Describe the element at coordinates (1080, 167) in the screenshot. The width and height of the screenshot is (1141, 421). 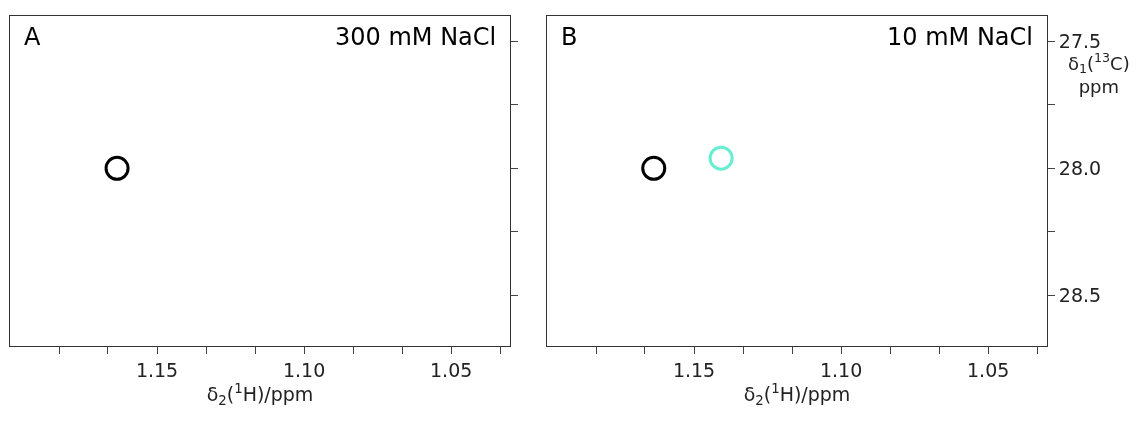
I see `y-tick-label: 28.0` at that location.